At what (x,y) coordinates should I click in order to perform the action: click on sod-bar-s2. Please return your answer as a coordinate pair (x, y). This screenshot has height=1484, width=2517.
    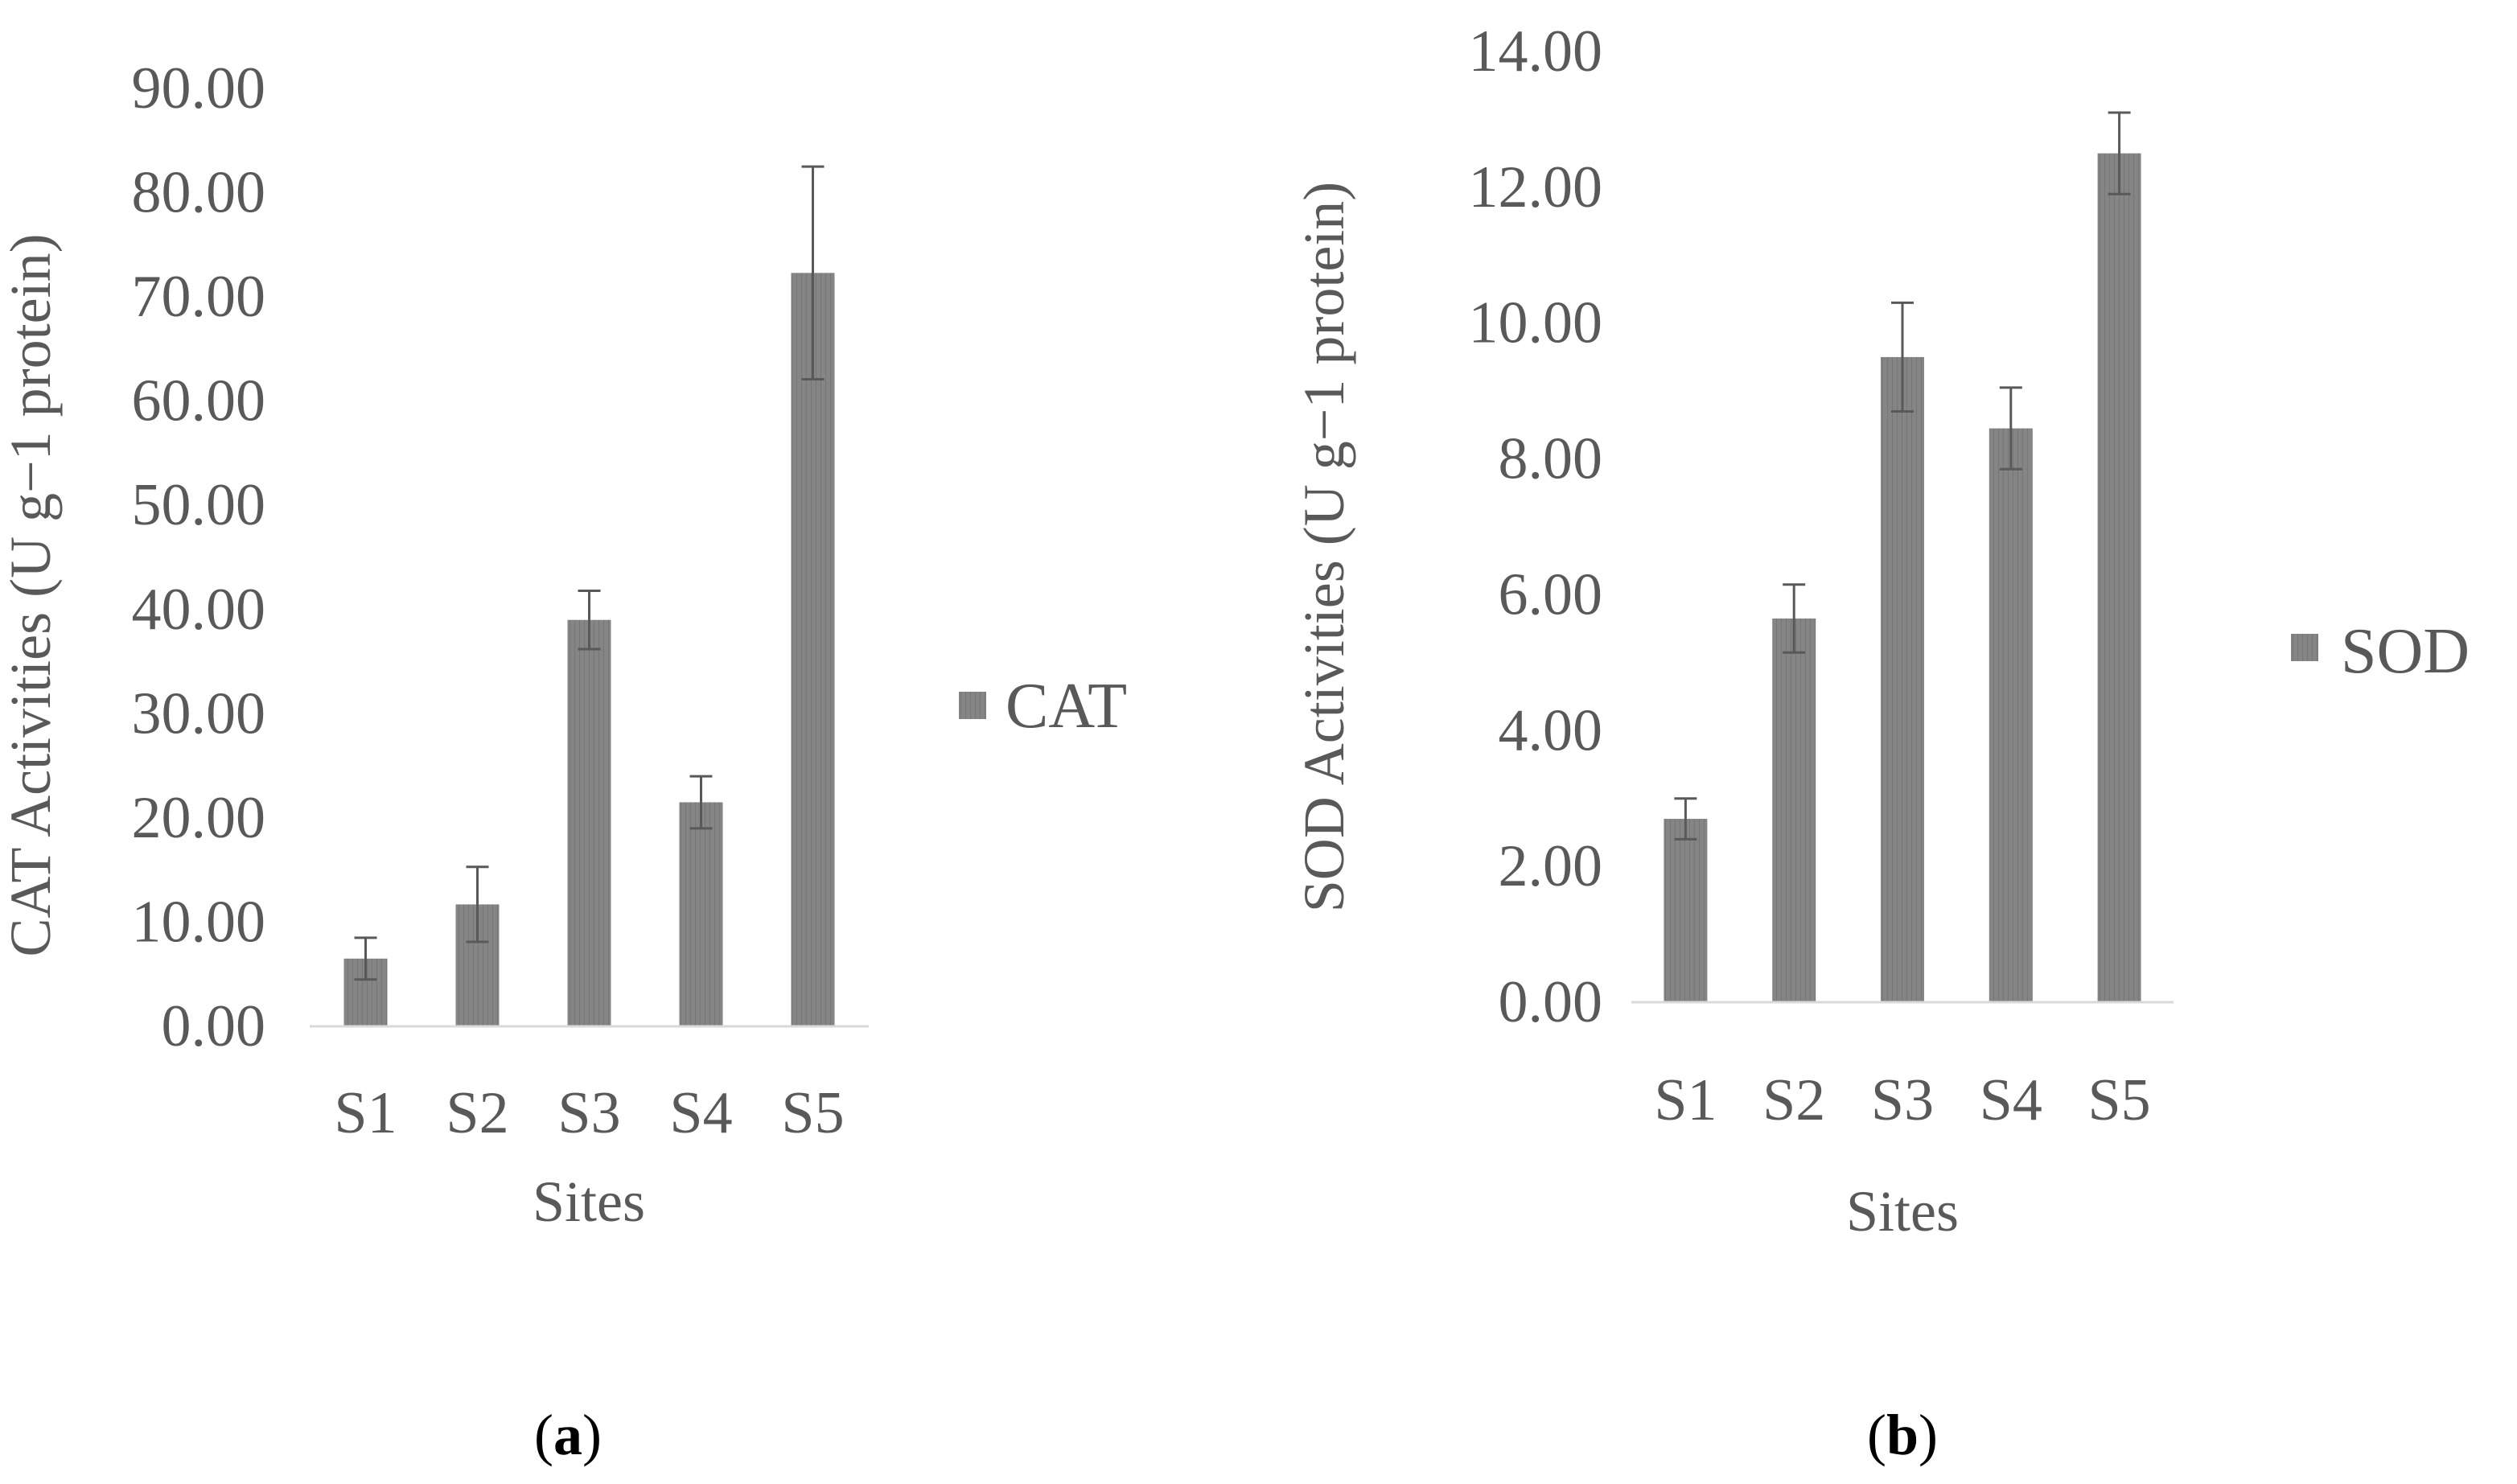
    Looking at the image, I should click on (1794, 810).